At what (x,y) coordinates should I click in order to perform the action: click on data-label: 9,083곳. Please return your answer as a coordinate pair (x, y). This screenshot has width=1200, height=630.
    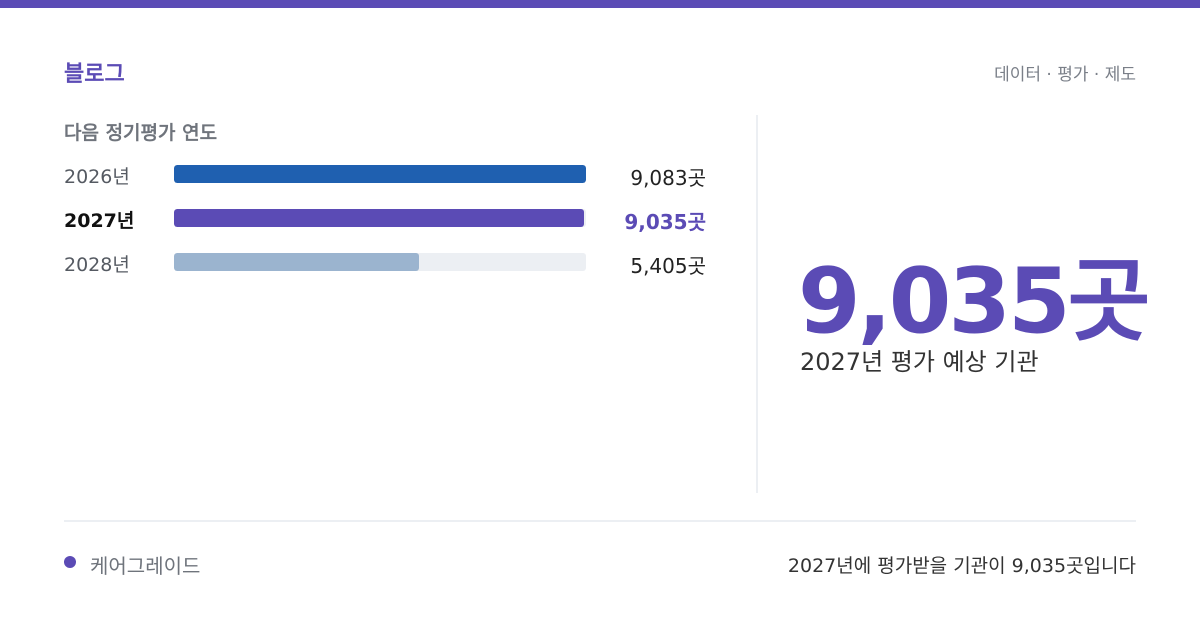
    Looking at the image, I should click on (668, 178).